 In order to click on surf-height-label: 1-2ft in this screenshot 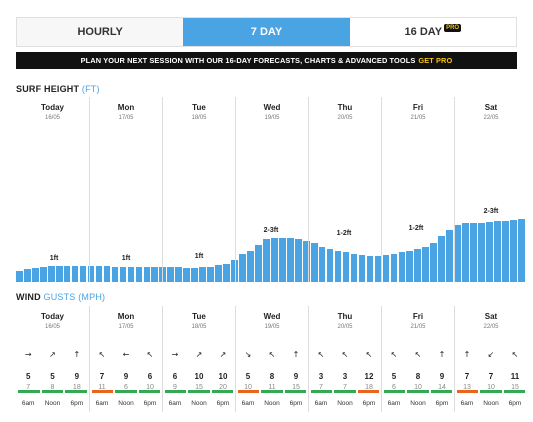, I will do `click(416, 228)`.